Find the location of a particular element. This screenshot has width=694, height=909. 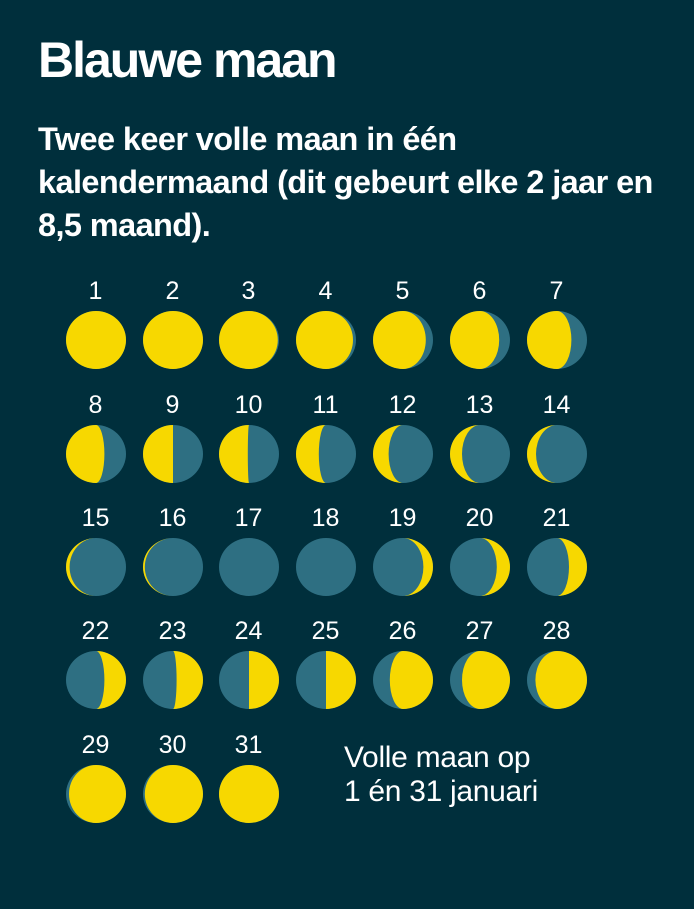

moon-day-5: 5 is located at coordinates (402, 331).